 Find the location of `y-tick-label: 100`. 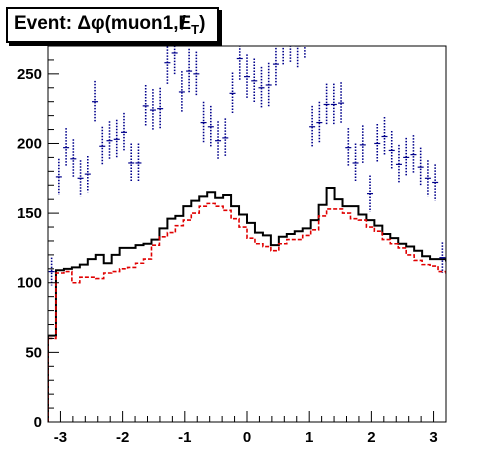

y-tick-label: 100 is located at coordinates (29, 283).